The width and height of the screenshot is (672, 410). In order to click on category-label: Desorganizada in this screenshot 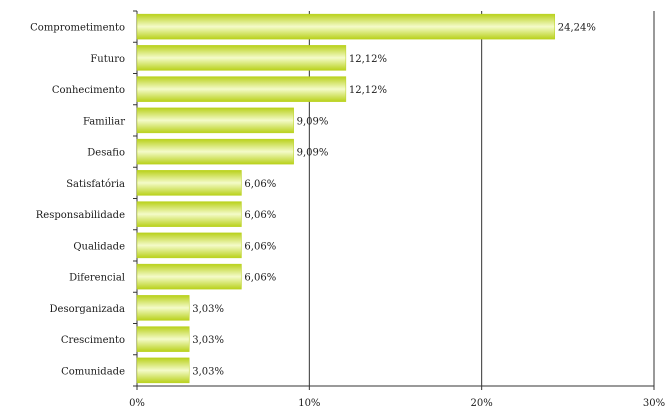, I will do `click(88, 309)`.